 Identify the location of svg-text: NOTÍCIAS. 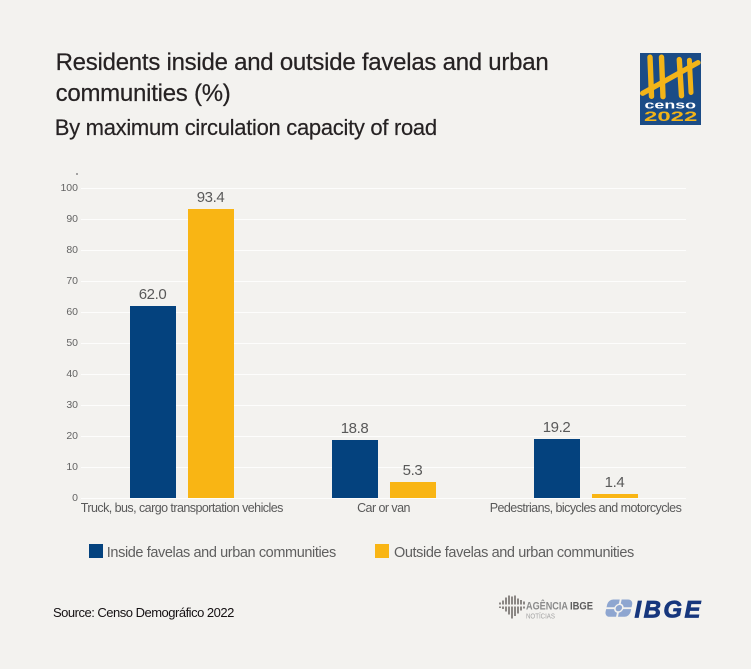
(540, 615).